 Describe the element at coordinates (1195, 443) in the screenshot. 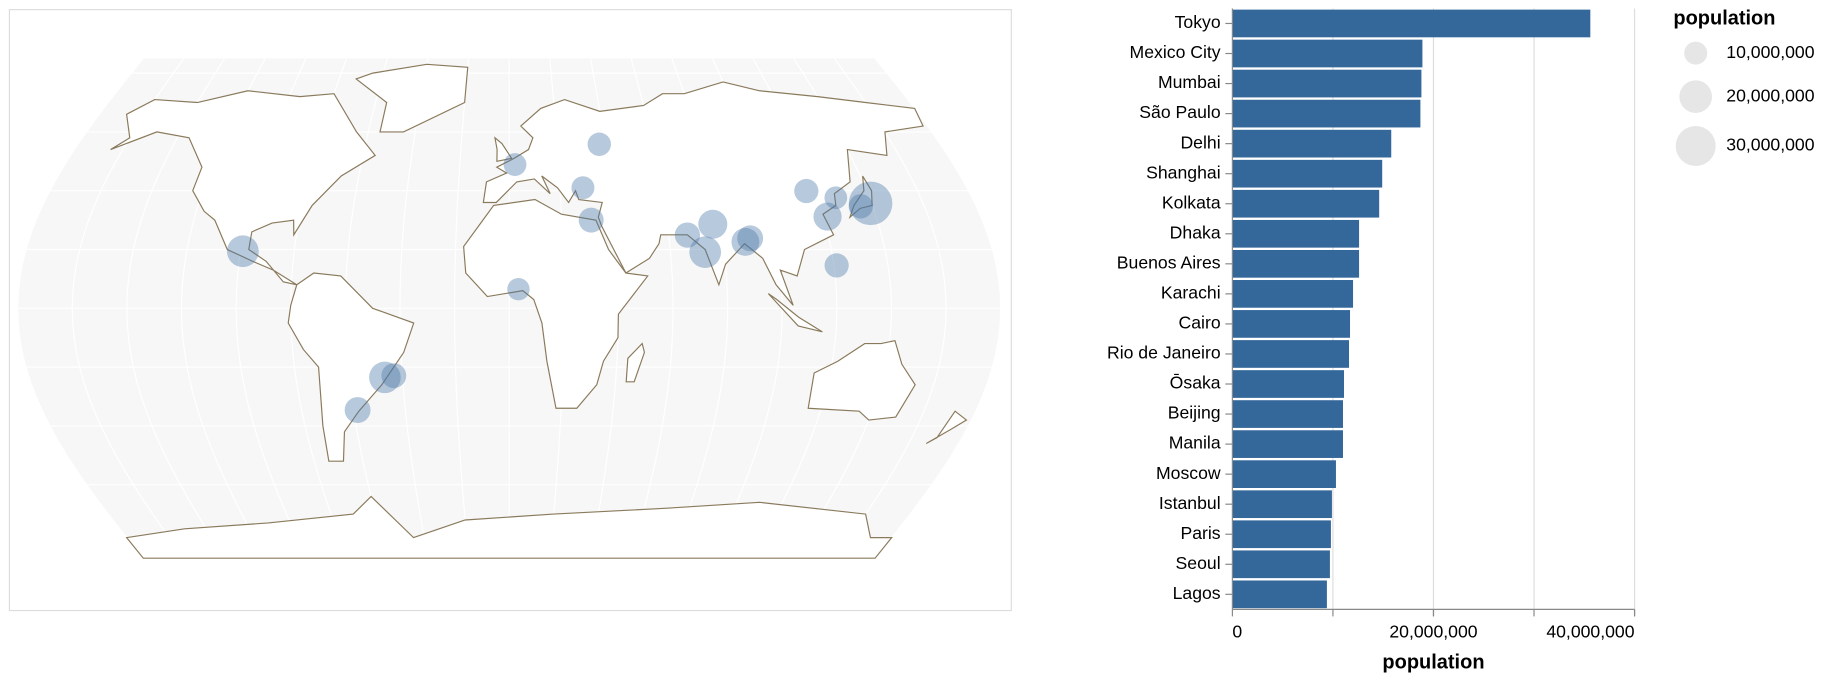

I see `y-tick-label: Manila` at that location.